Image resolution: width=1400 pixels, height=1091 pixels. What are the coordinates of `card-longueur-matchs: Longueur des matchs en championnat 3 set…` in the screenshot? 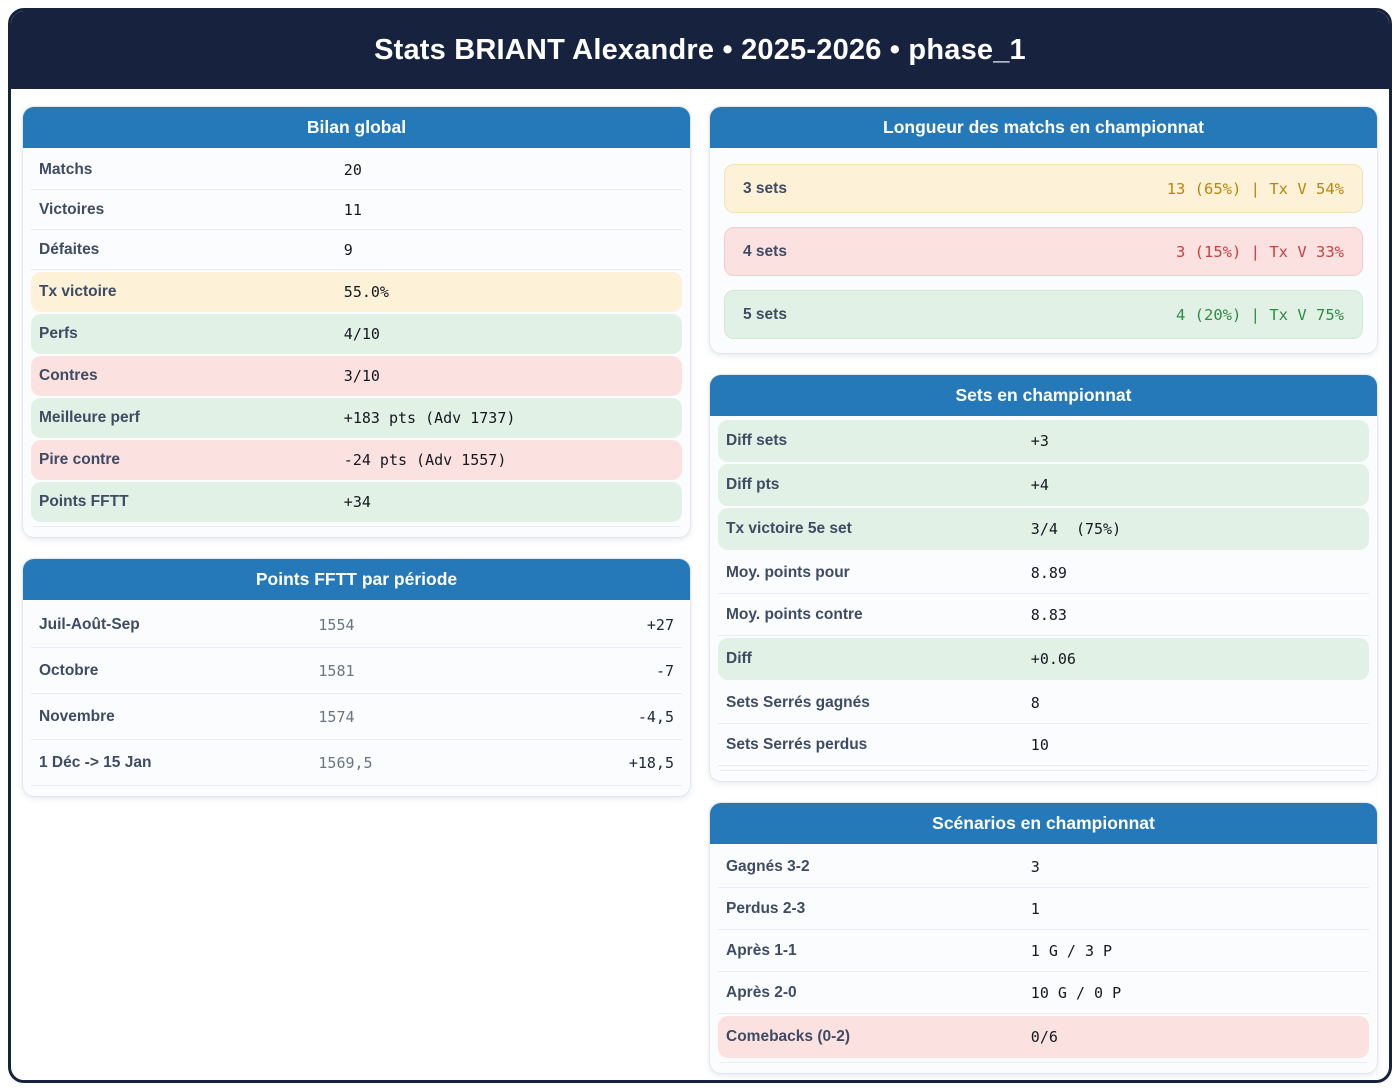 It's located at (1043, 230).